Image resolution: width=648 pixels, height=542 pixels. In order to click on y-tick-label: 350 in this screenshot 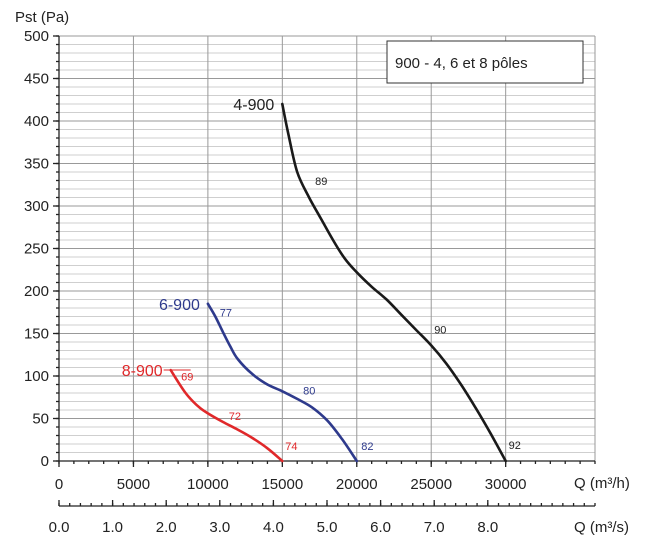, I will do `click(36, 164)`.